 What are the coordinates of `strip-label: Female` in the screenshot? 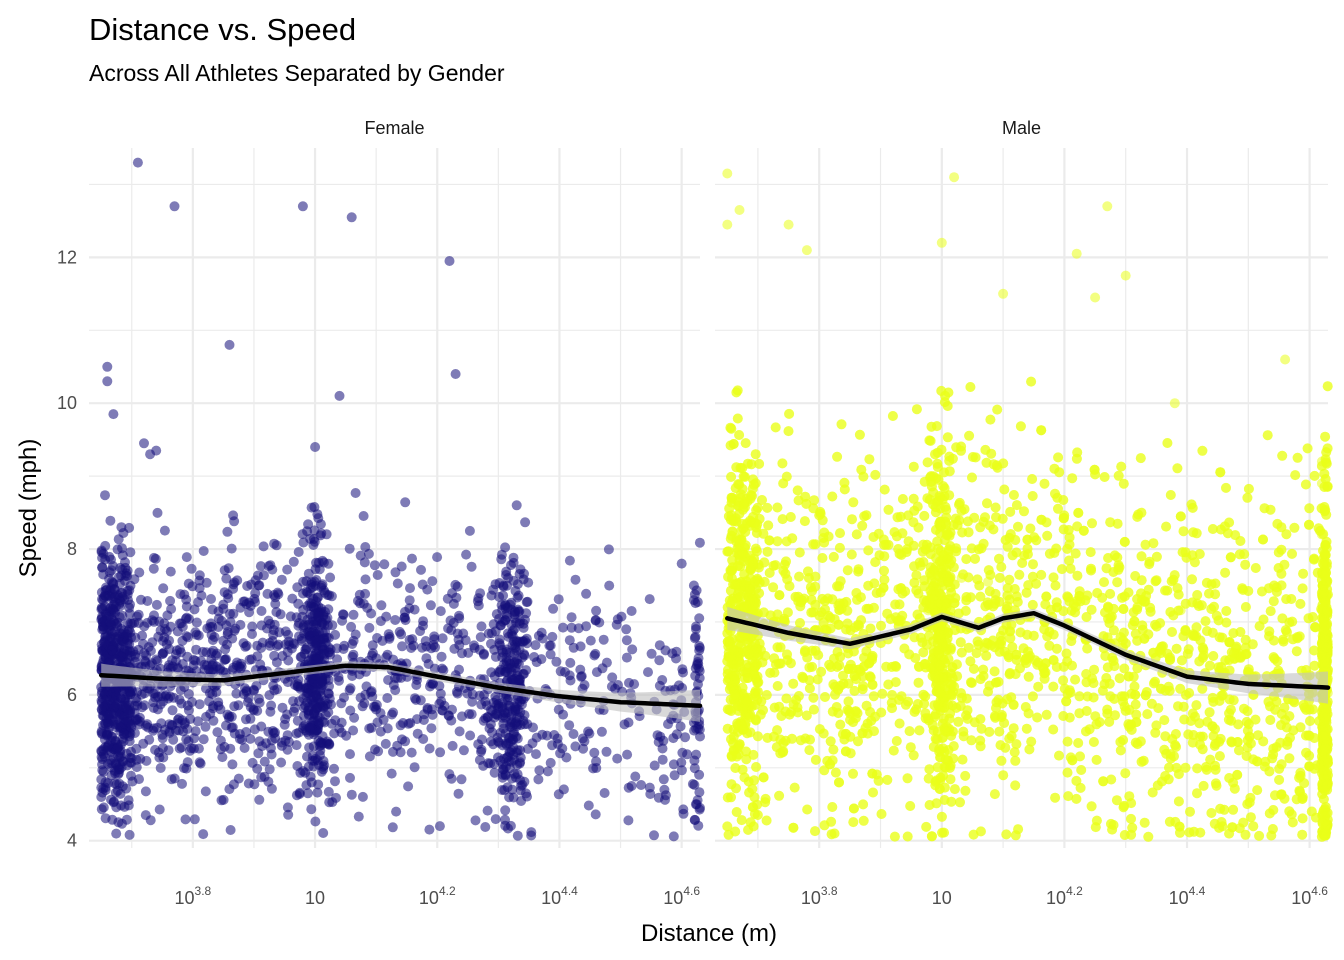 It's located at (394, 128).